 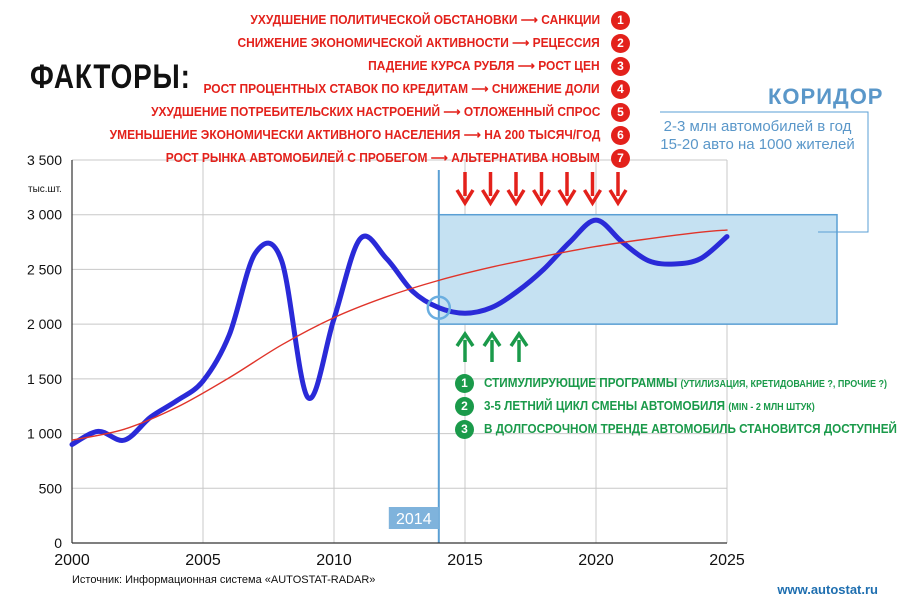 I want to click on marker-year-label: 2014, so click(x=414, y=519).